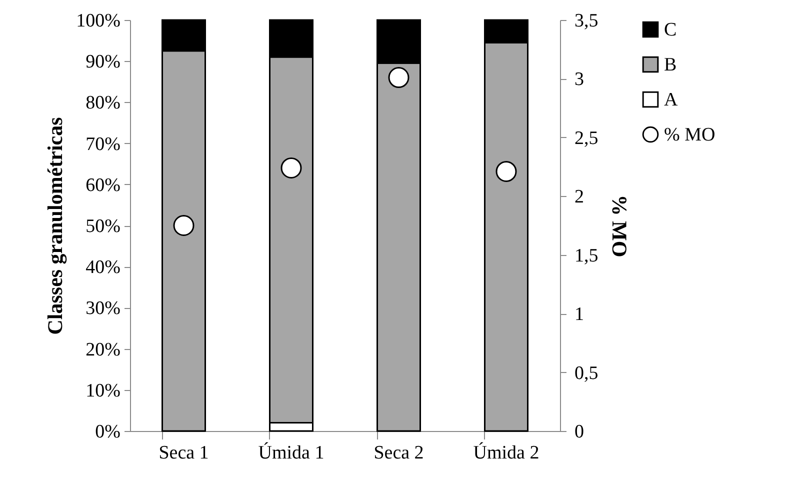 This screenshot has height=477, width=790. What do you see at coordinates (506, 453) in the screenshot?
I see `x-tick-label: Úmida 2` at bounding box center [506, 453].